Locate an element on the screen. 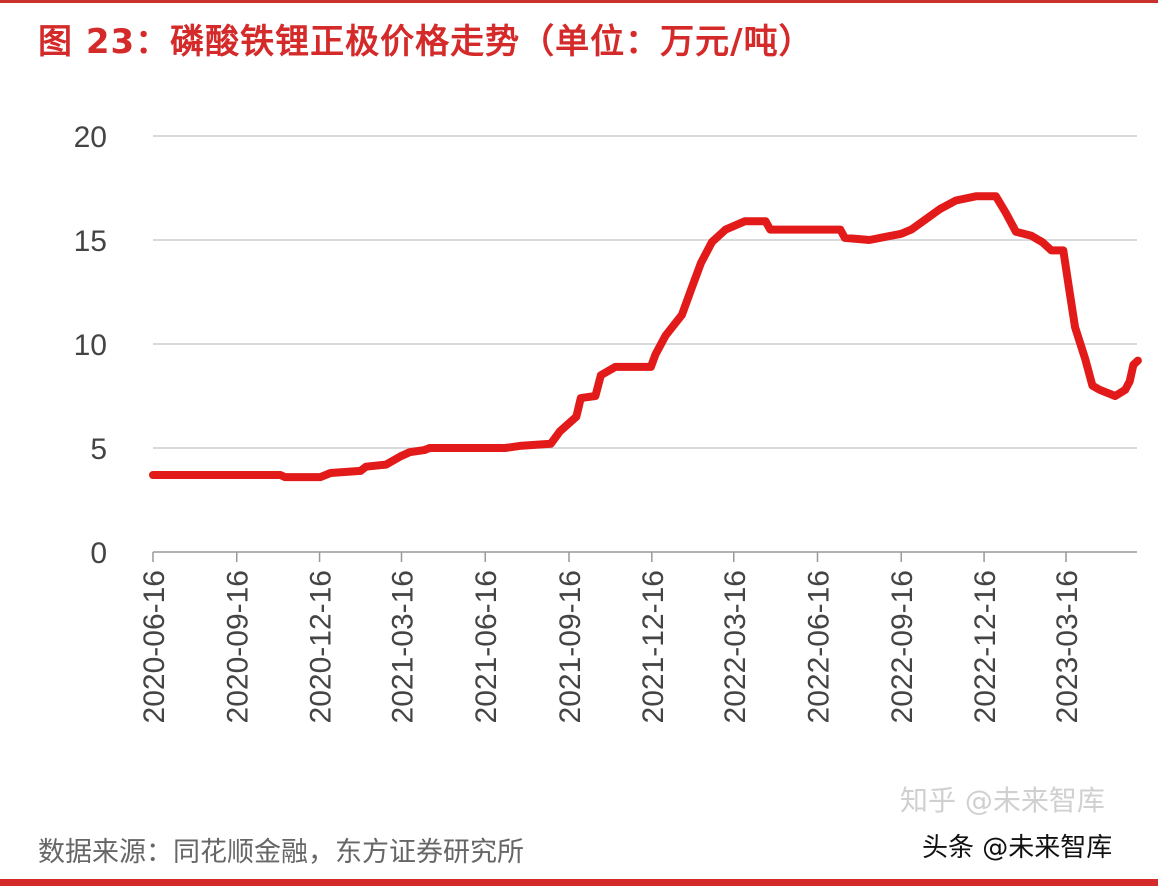 The height and width of the screenshot is (886, 1158). x-tick-label: 2020-06-16 is located at coordinates (154, 646).